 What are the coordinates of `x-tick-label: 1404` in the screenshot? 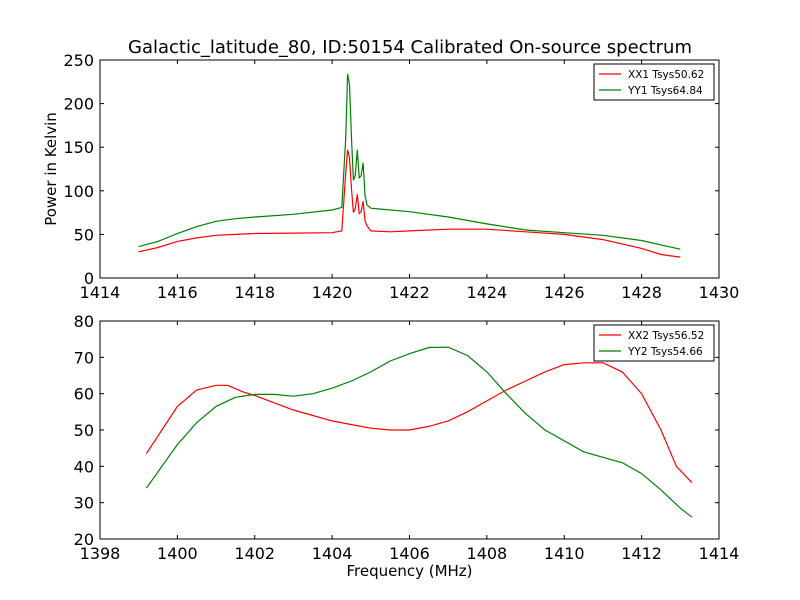 It's located at (332, 553).